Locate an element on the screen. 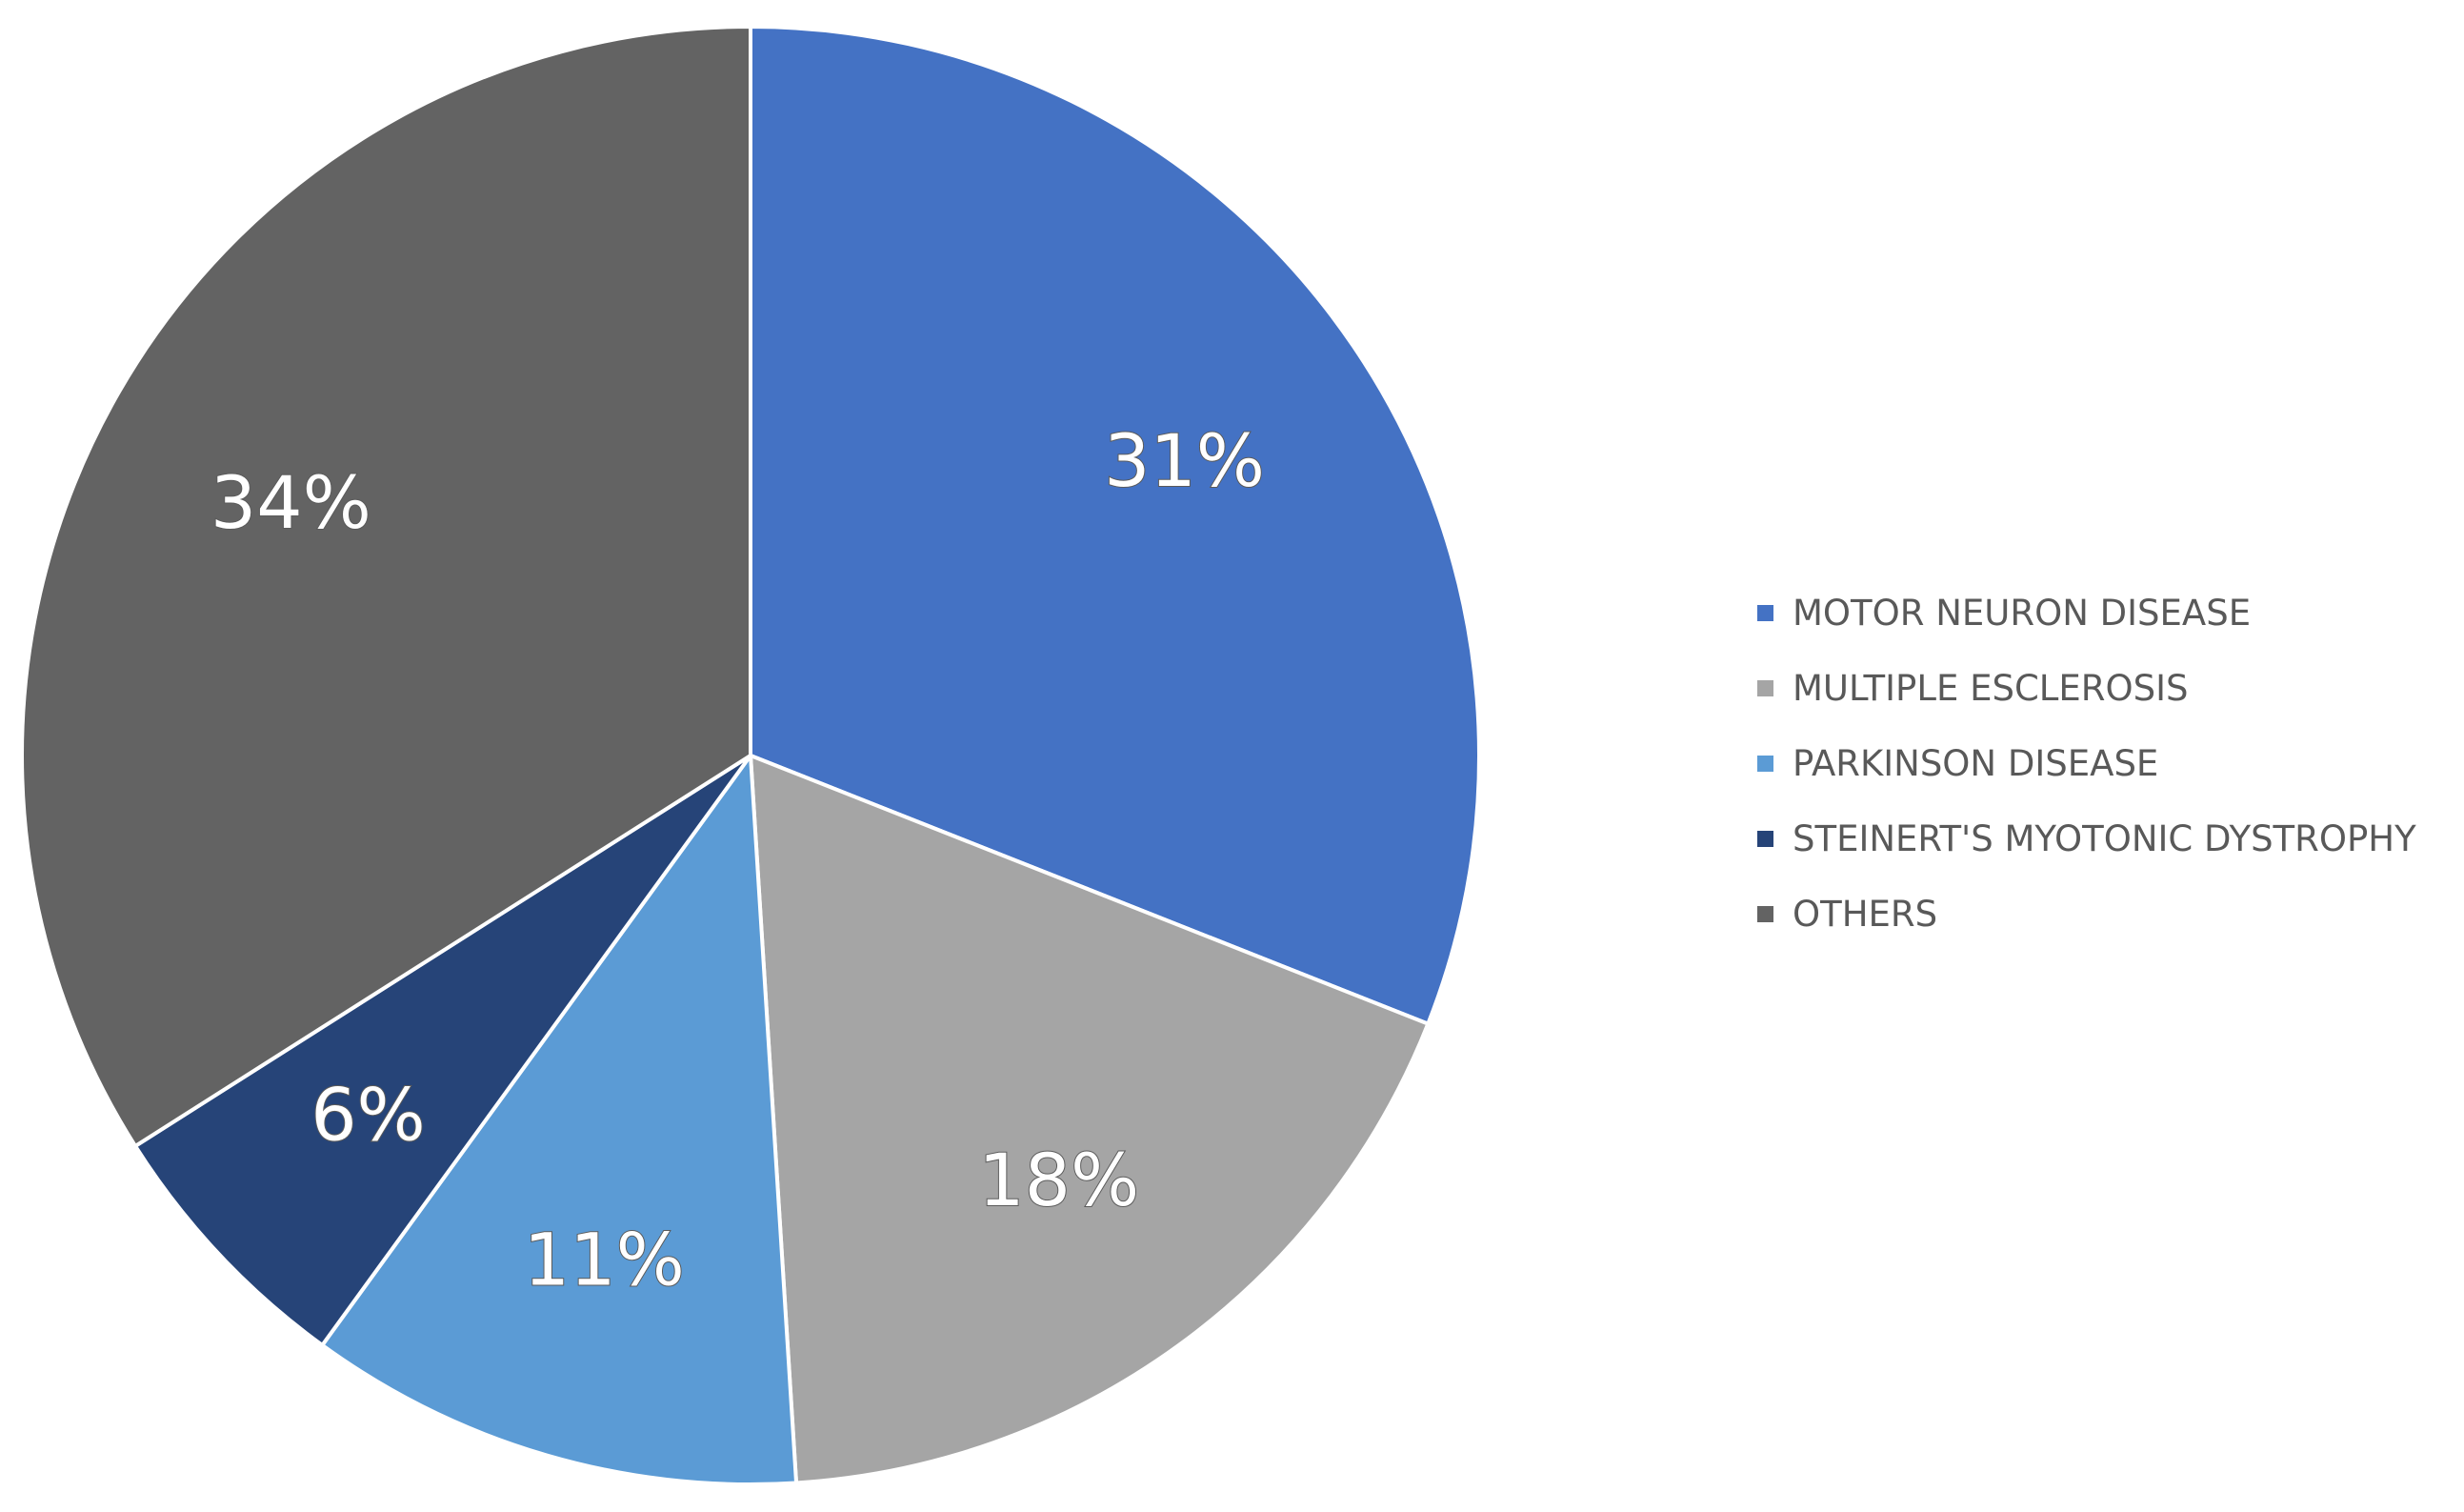 Image resolution: width=2464 pixels, height=1512 pixels. pie-slice-multiple-esclerosis is located at coordinates (1090, 1119).